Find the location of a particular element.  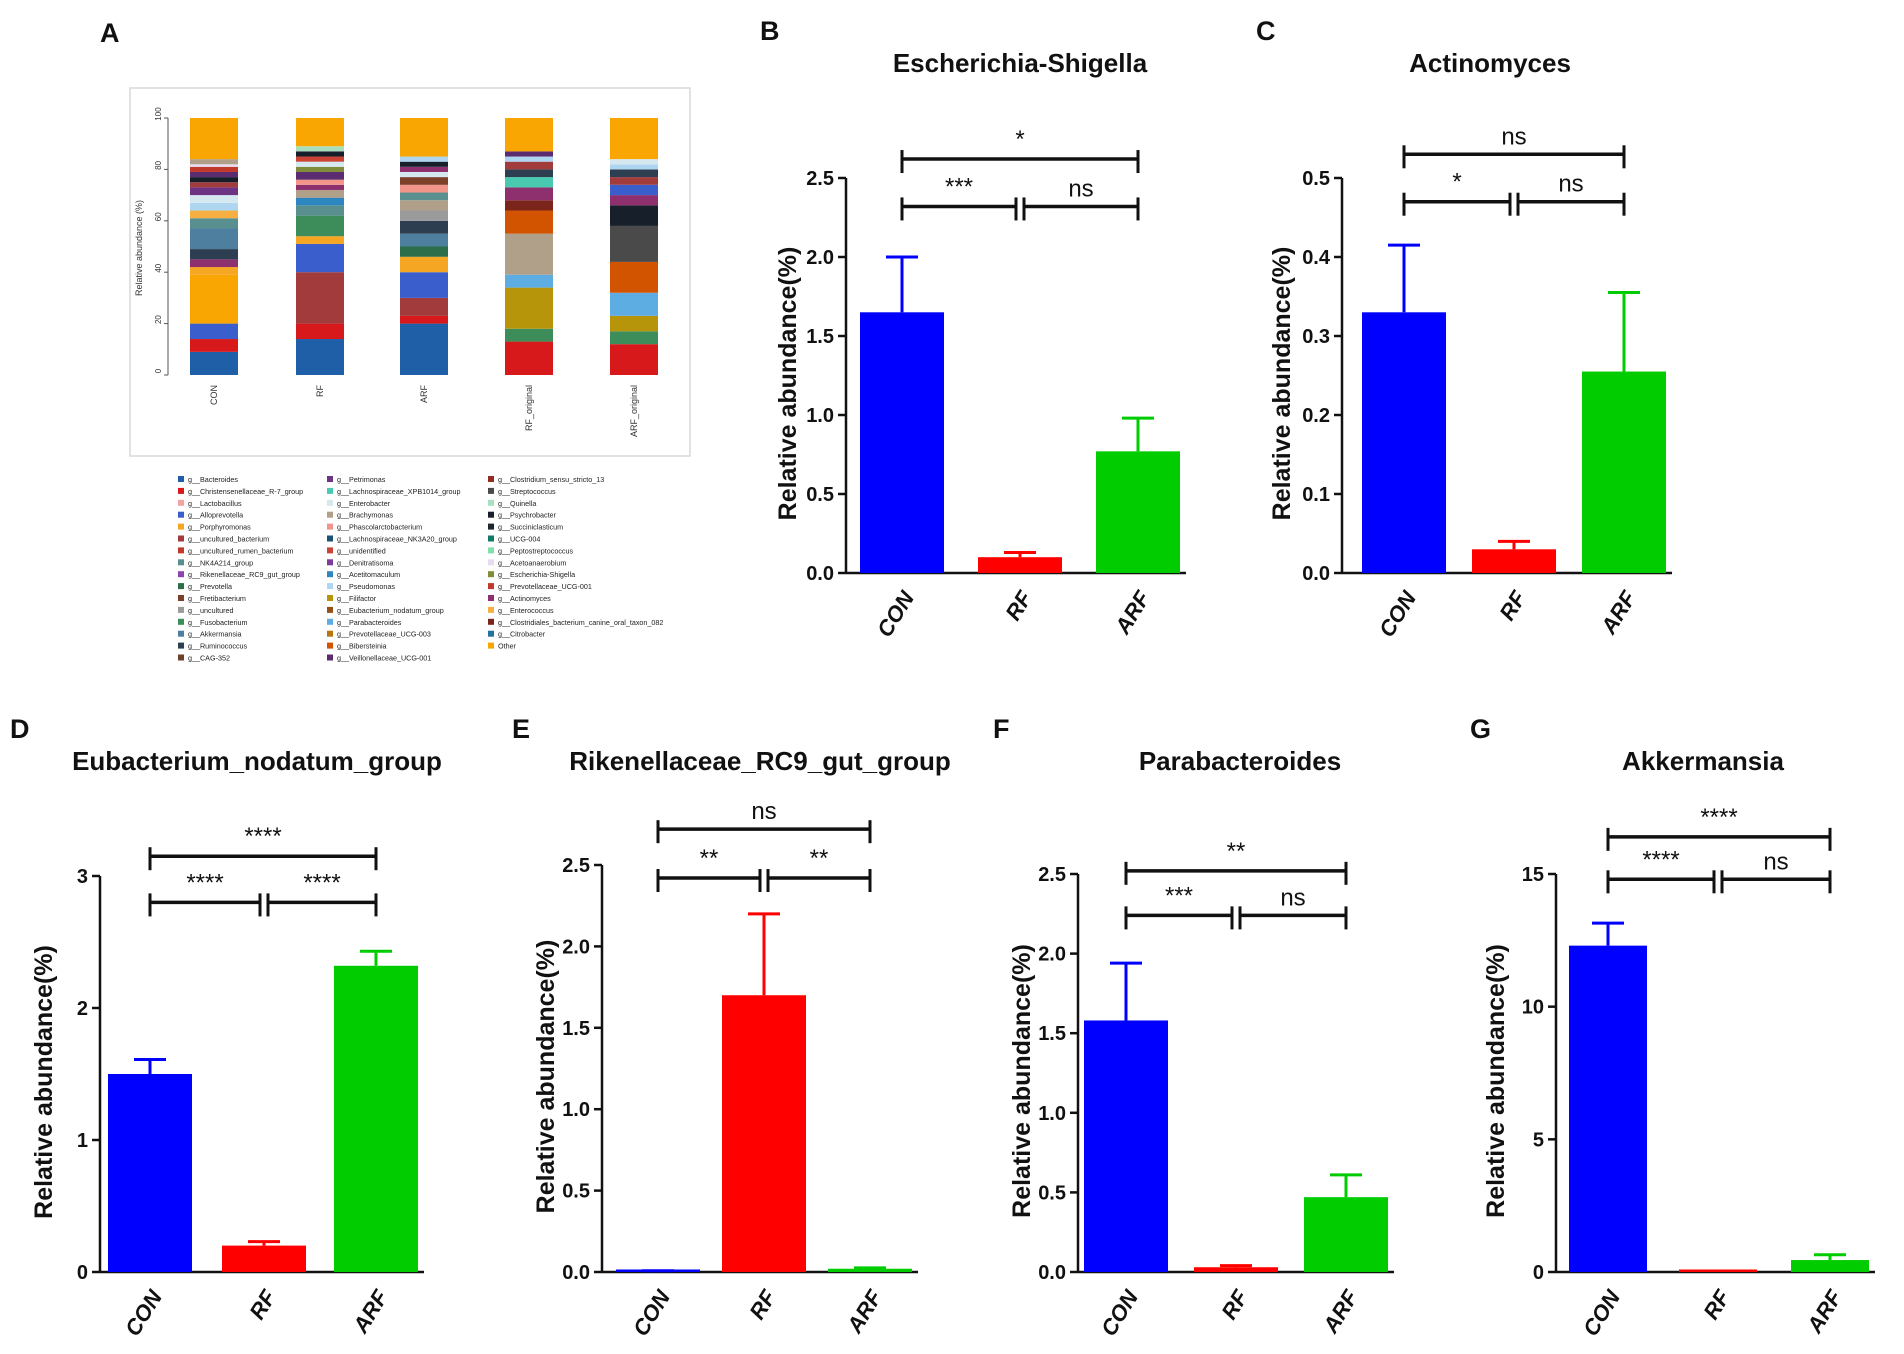

legend-entry: g__Rikenellaceae_RC9_gut_group is located at coordinates (244, 574).